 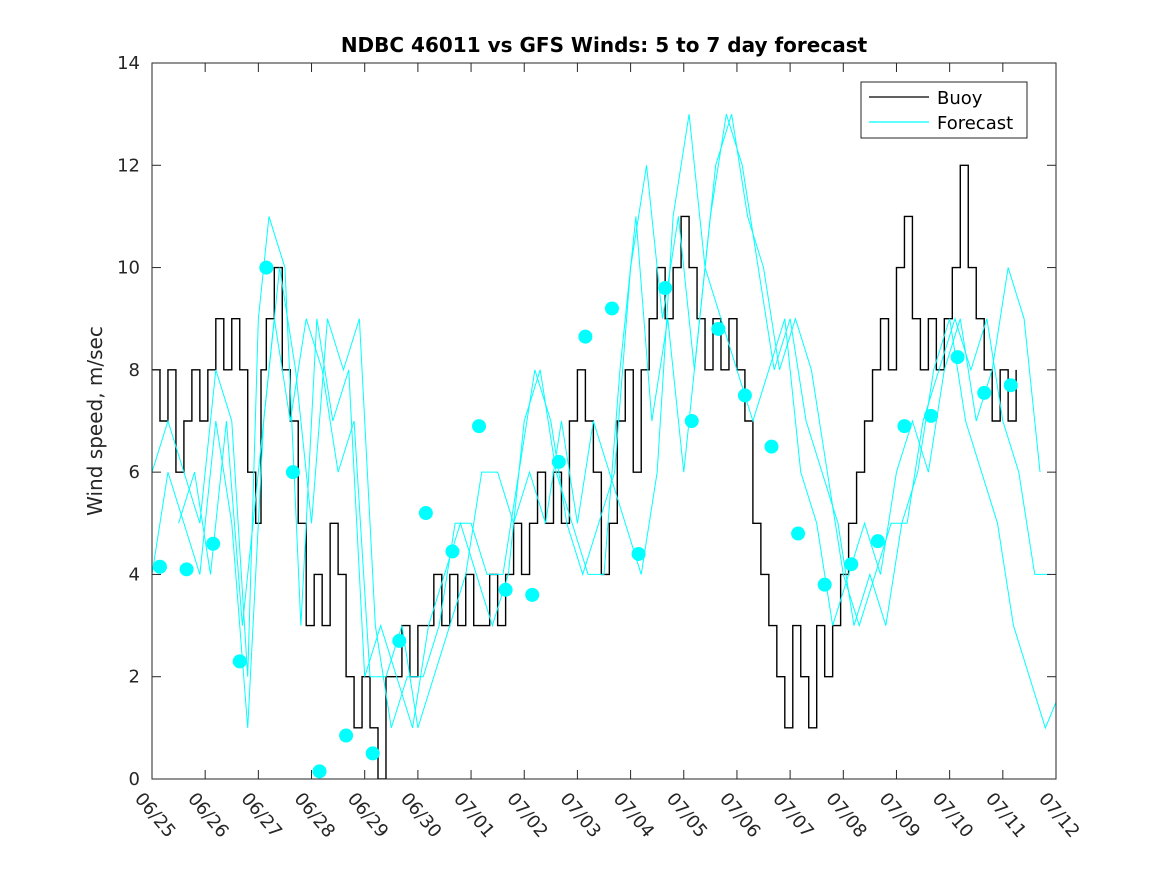 What do you see at coordinates (1058, 815) in the screenshot?
I see `x-tick-label: 07/12` at bounding box center [1058, 815].